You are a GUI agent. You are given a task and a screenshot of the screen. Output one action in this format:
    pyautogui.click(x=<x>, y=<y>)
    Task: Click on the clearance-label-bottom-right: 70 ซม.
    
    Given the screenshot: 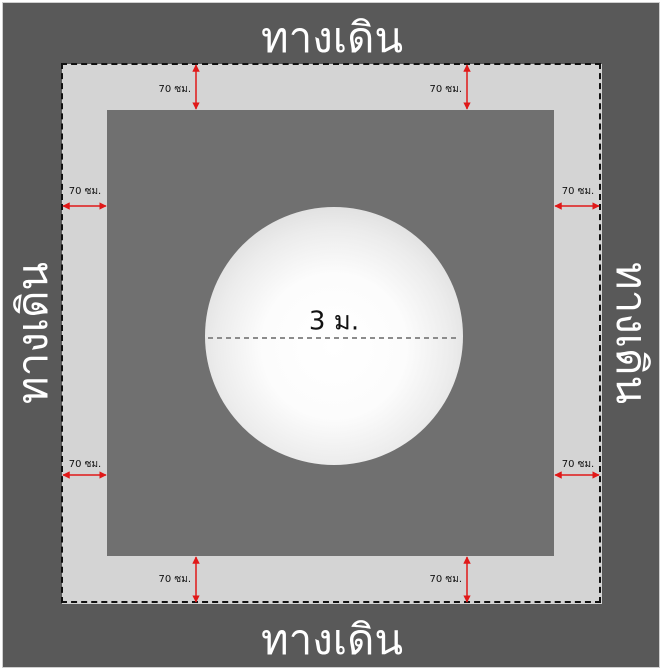 What is the action you would take?
    pyautogui.click(x=446, y=579)
    